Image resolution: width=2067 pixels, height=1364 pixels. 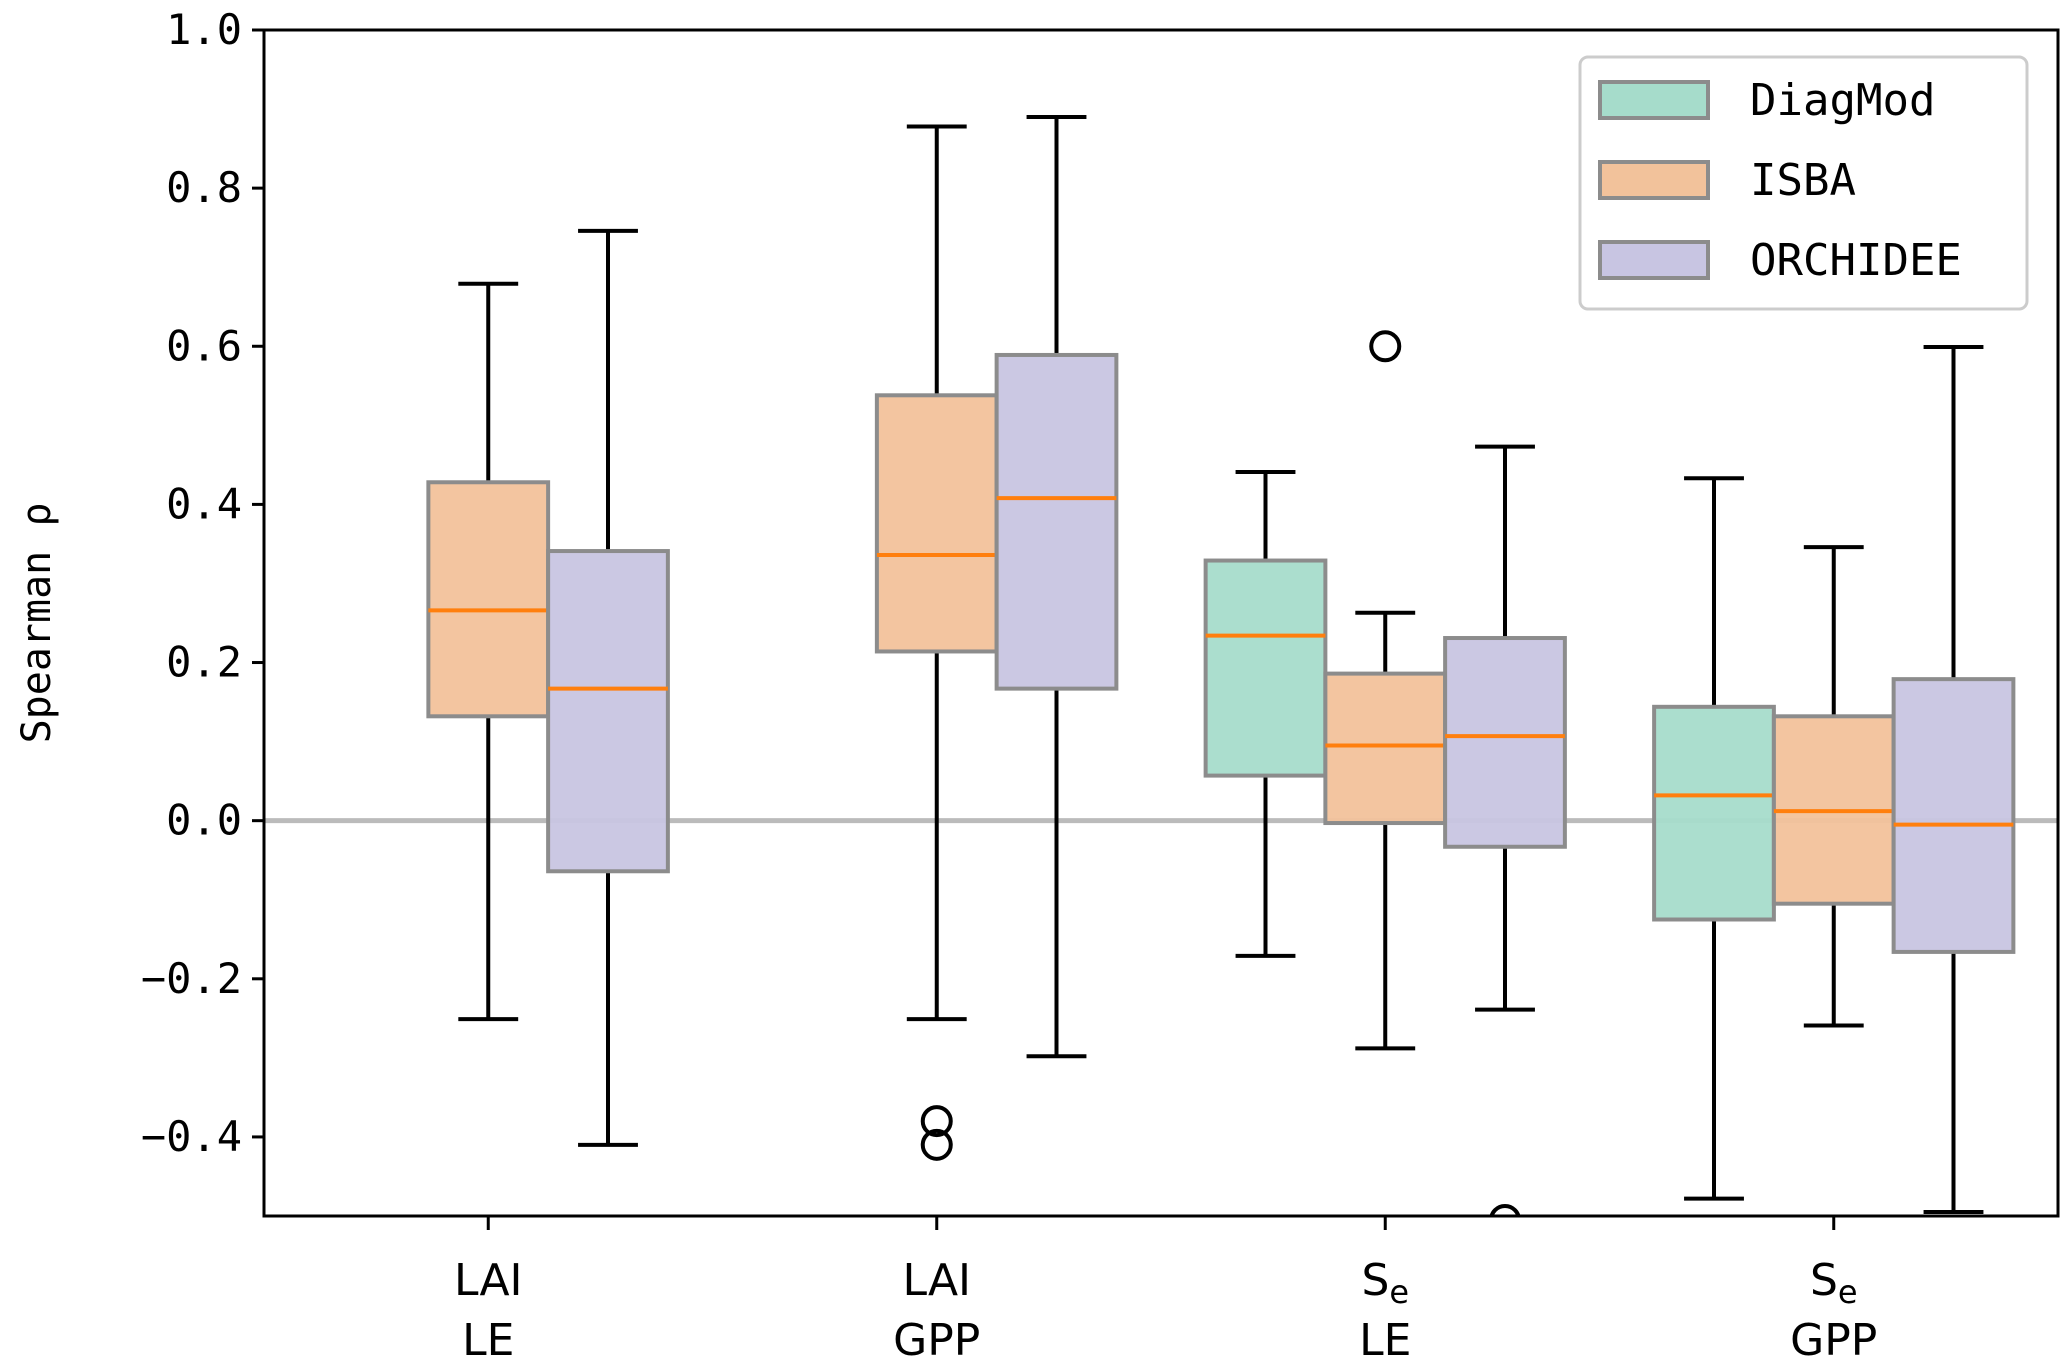 I want to click on legend-label-diagmod: DiagMod, so click(x=1842, y=100).